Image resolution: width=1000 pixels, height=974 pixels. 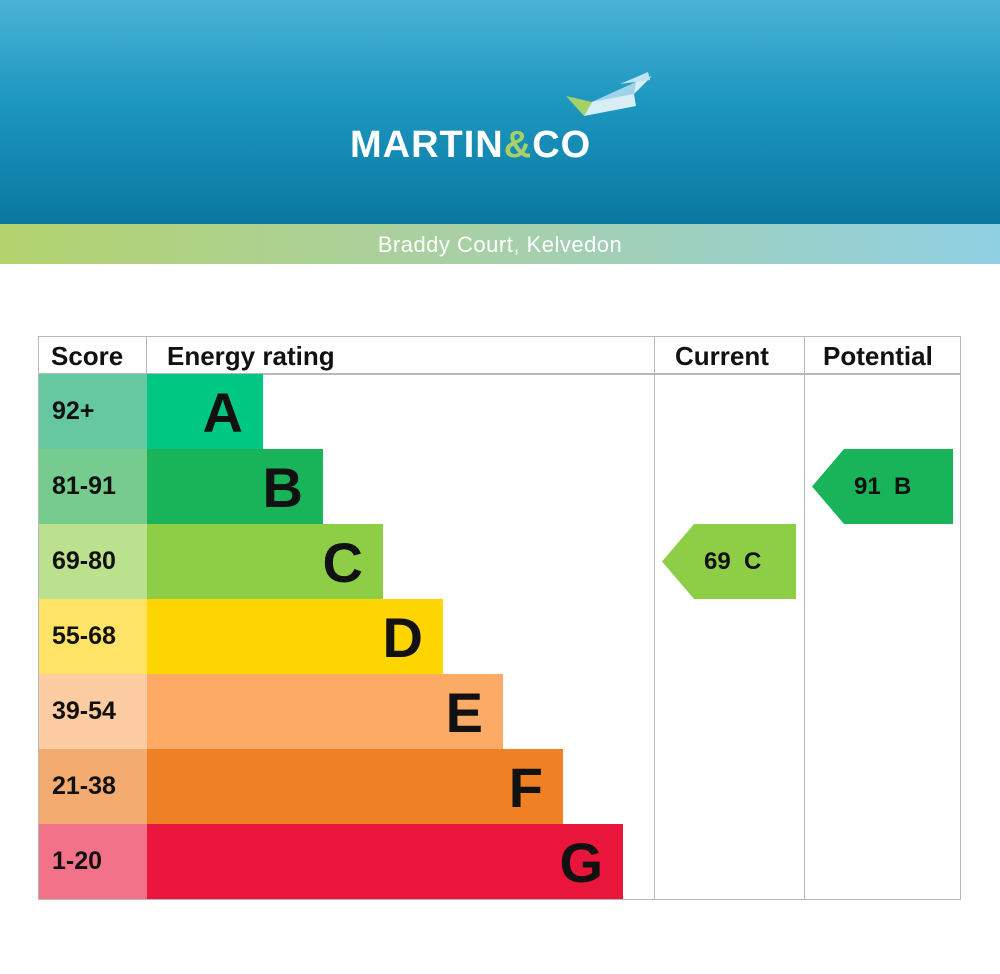 I want to click on brand-logo-main: MARTIN, so click(x=427, y=145).